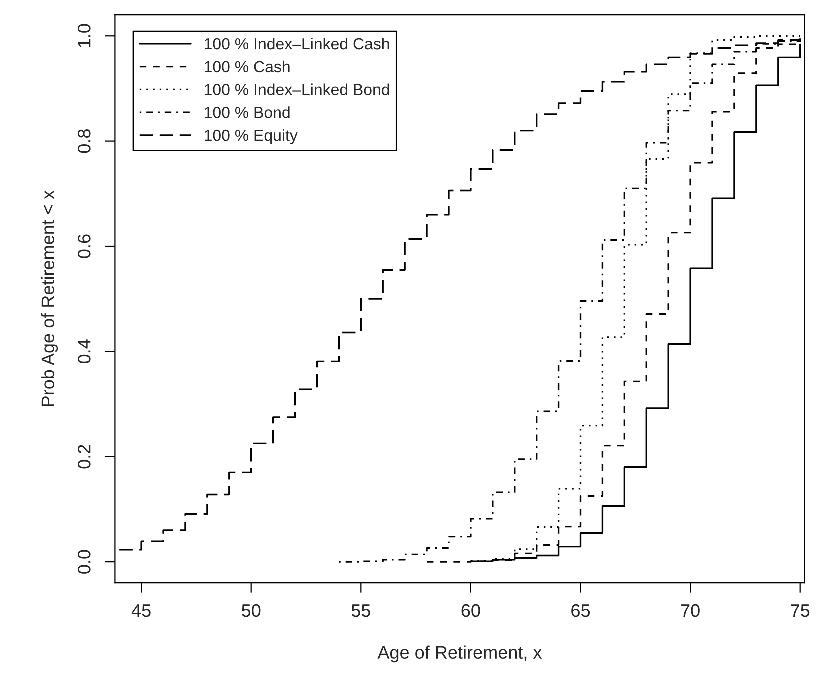 This screenshot has height=686, width=817. I want to click on y-tick-label: 0.8, so click(84, 142).